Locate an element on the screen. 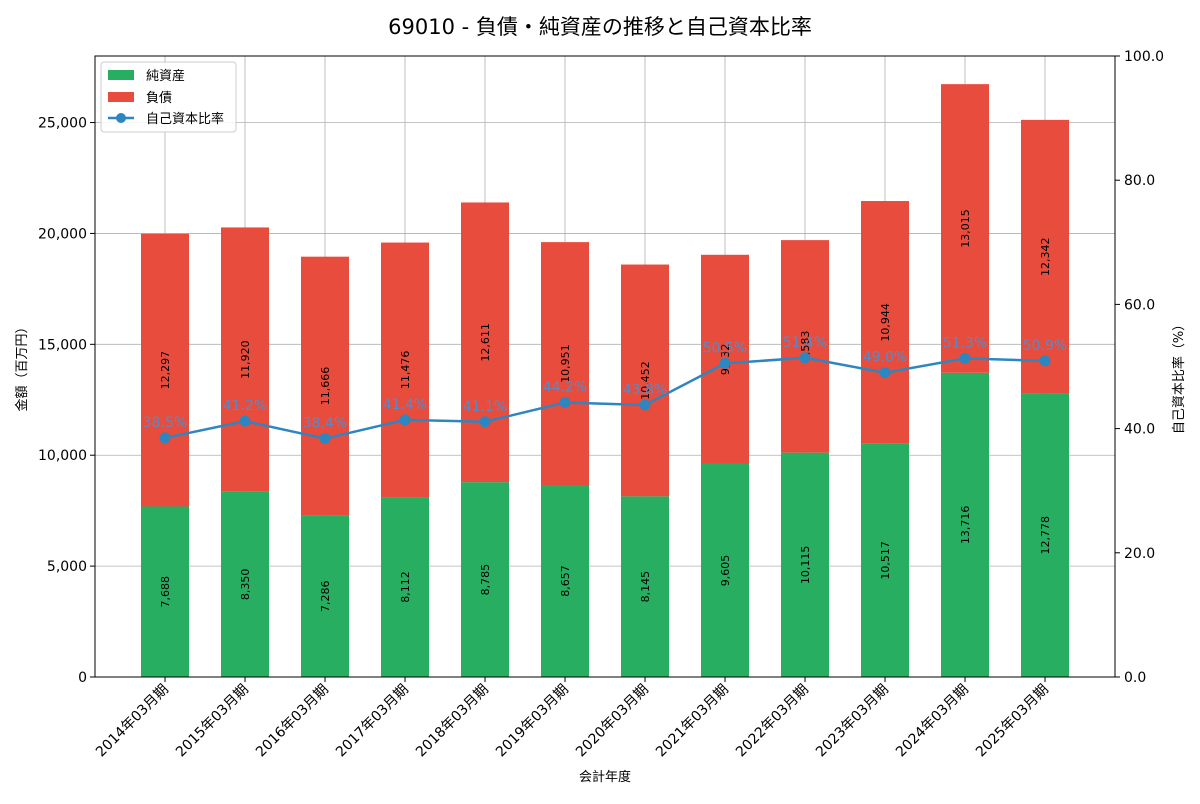 This screenshot has width=1200, height=804. bar-label-liabilities: 12,297 is located at coordinates (165, 370).